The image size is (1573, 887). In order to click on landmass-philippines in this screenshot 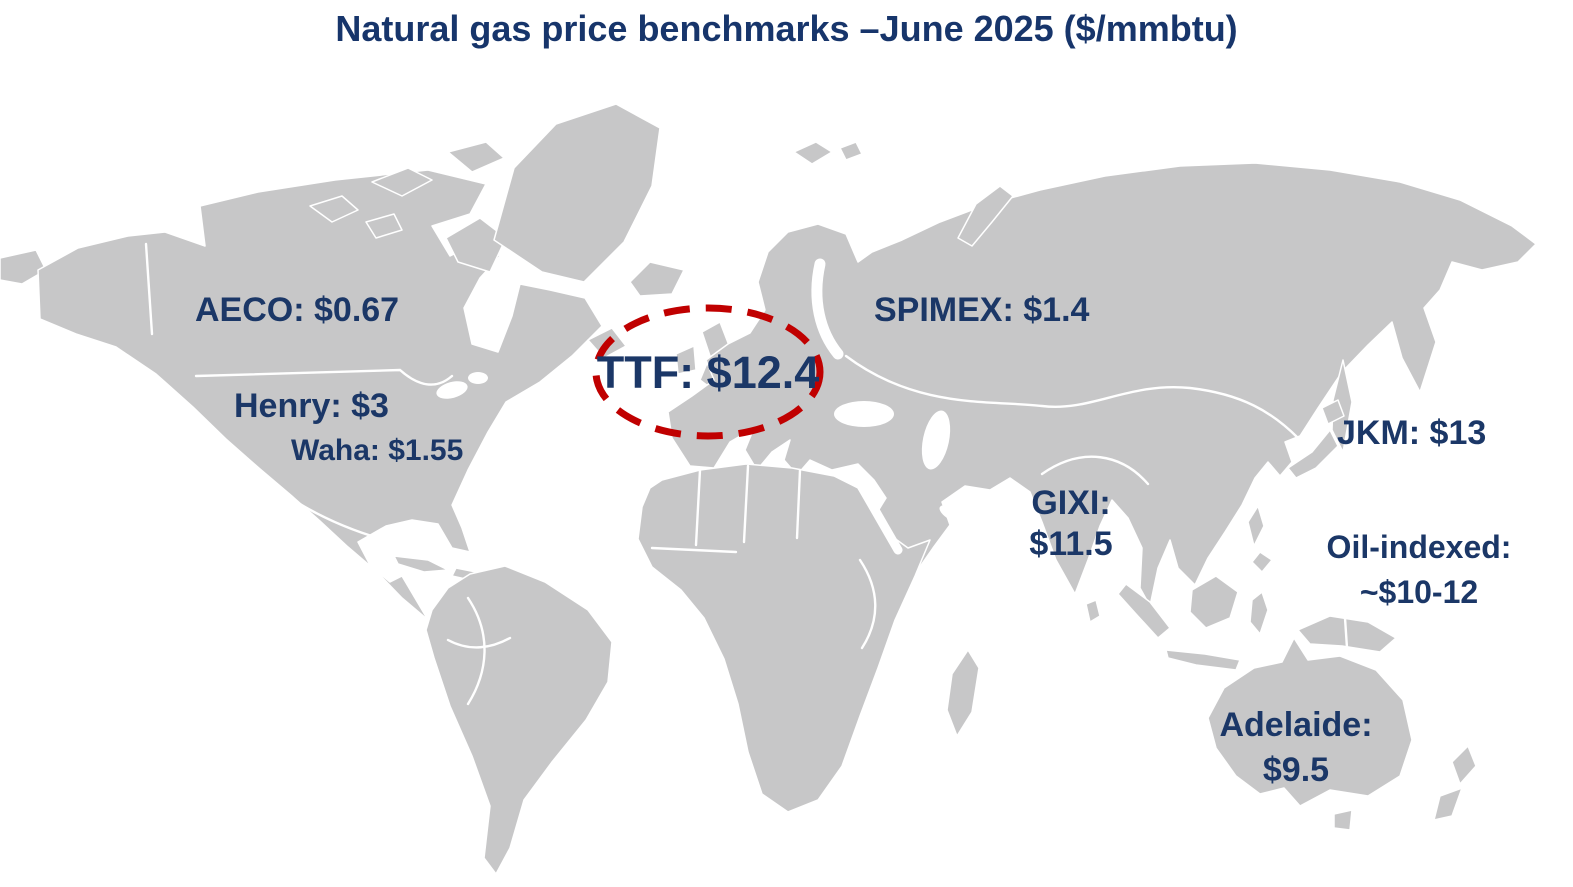, I will do `click(1256, 526)`.